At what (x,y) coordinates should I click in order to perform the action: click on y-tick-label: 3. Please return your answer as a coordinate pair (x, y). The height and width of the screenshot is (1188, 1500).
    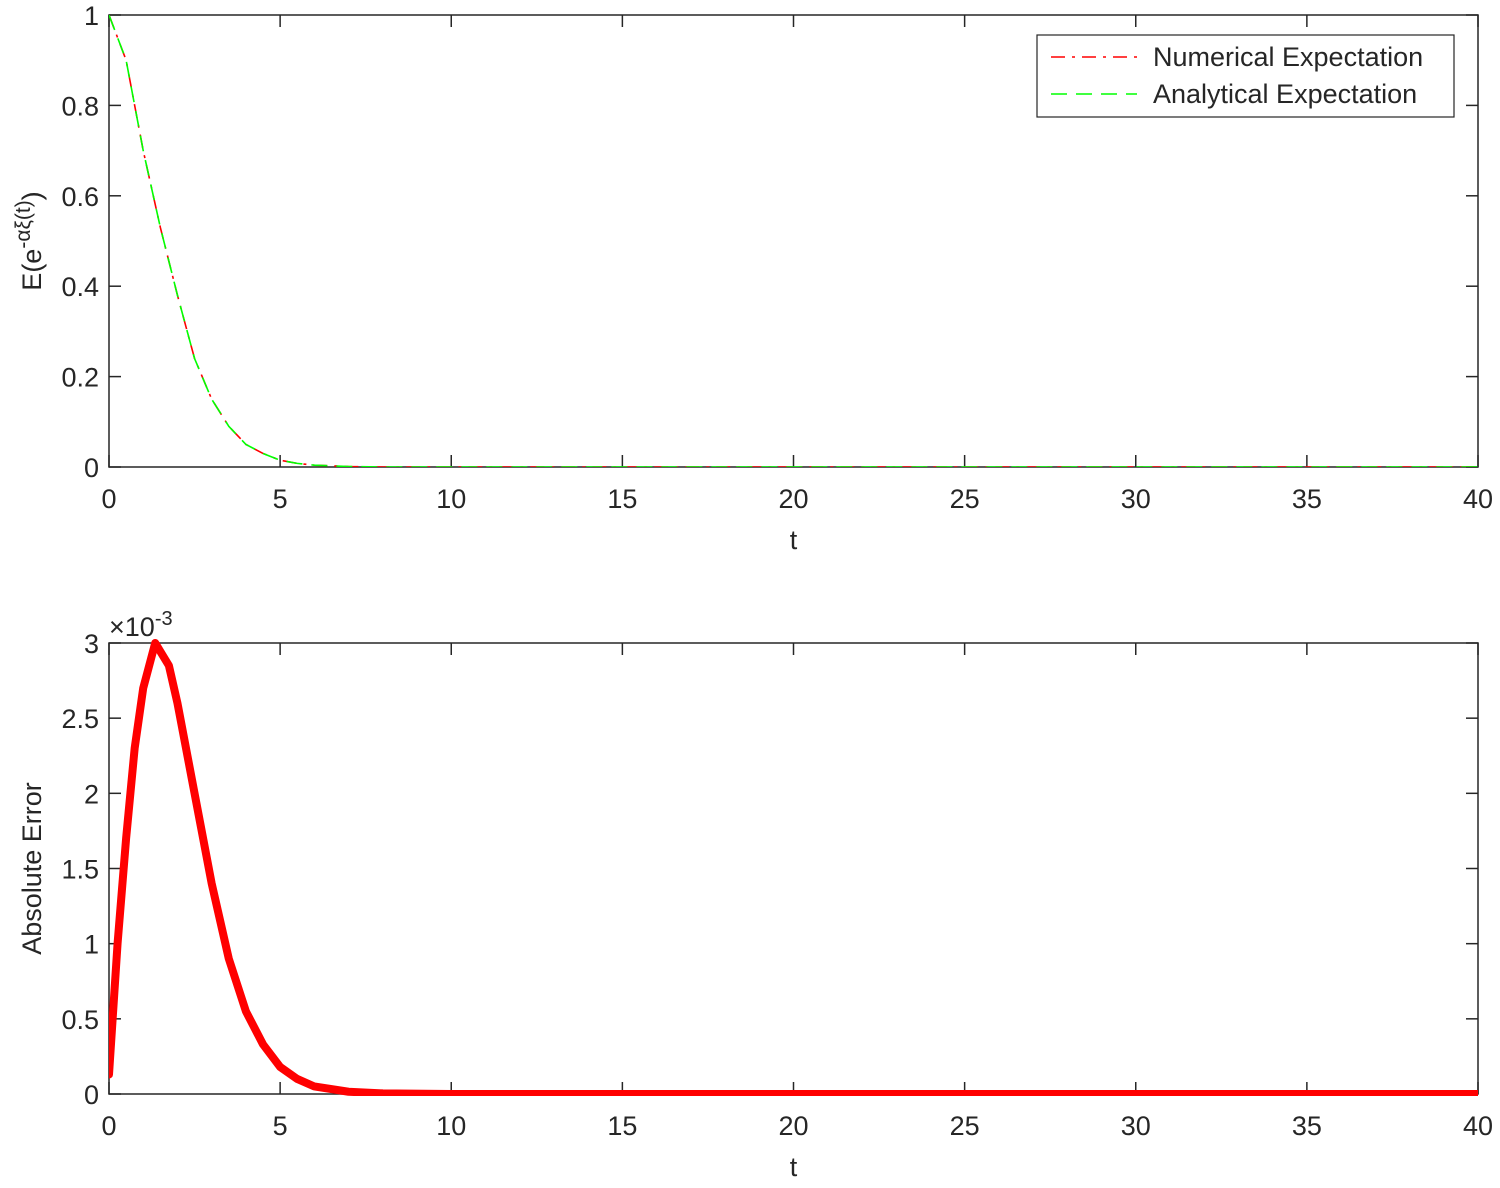
    Looking at the image, I should click on (91, 644).